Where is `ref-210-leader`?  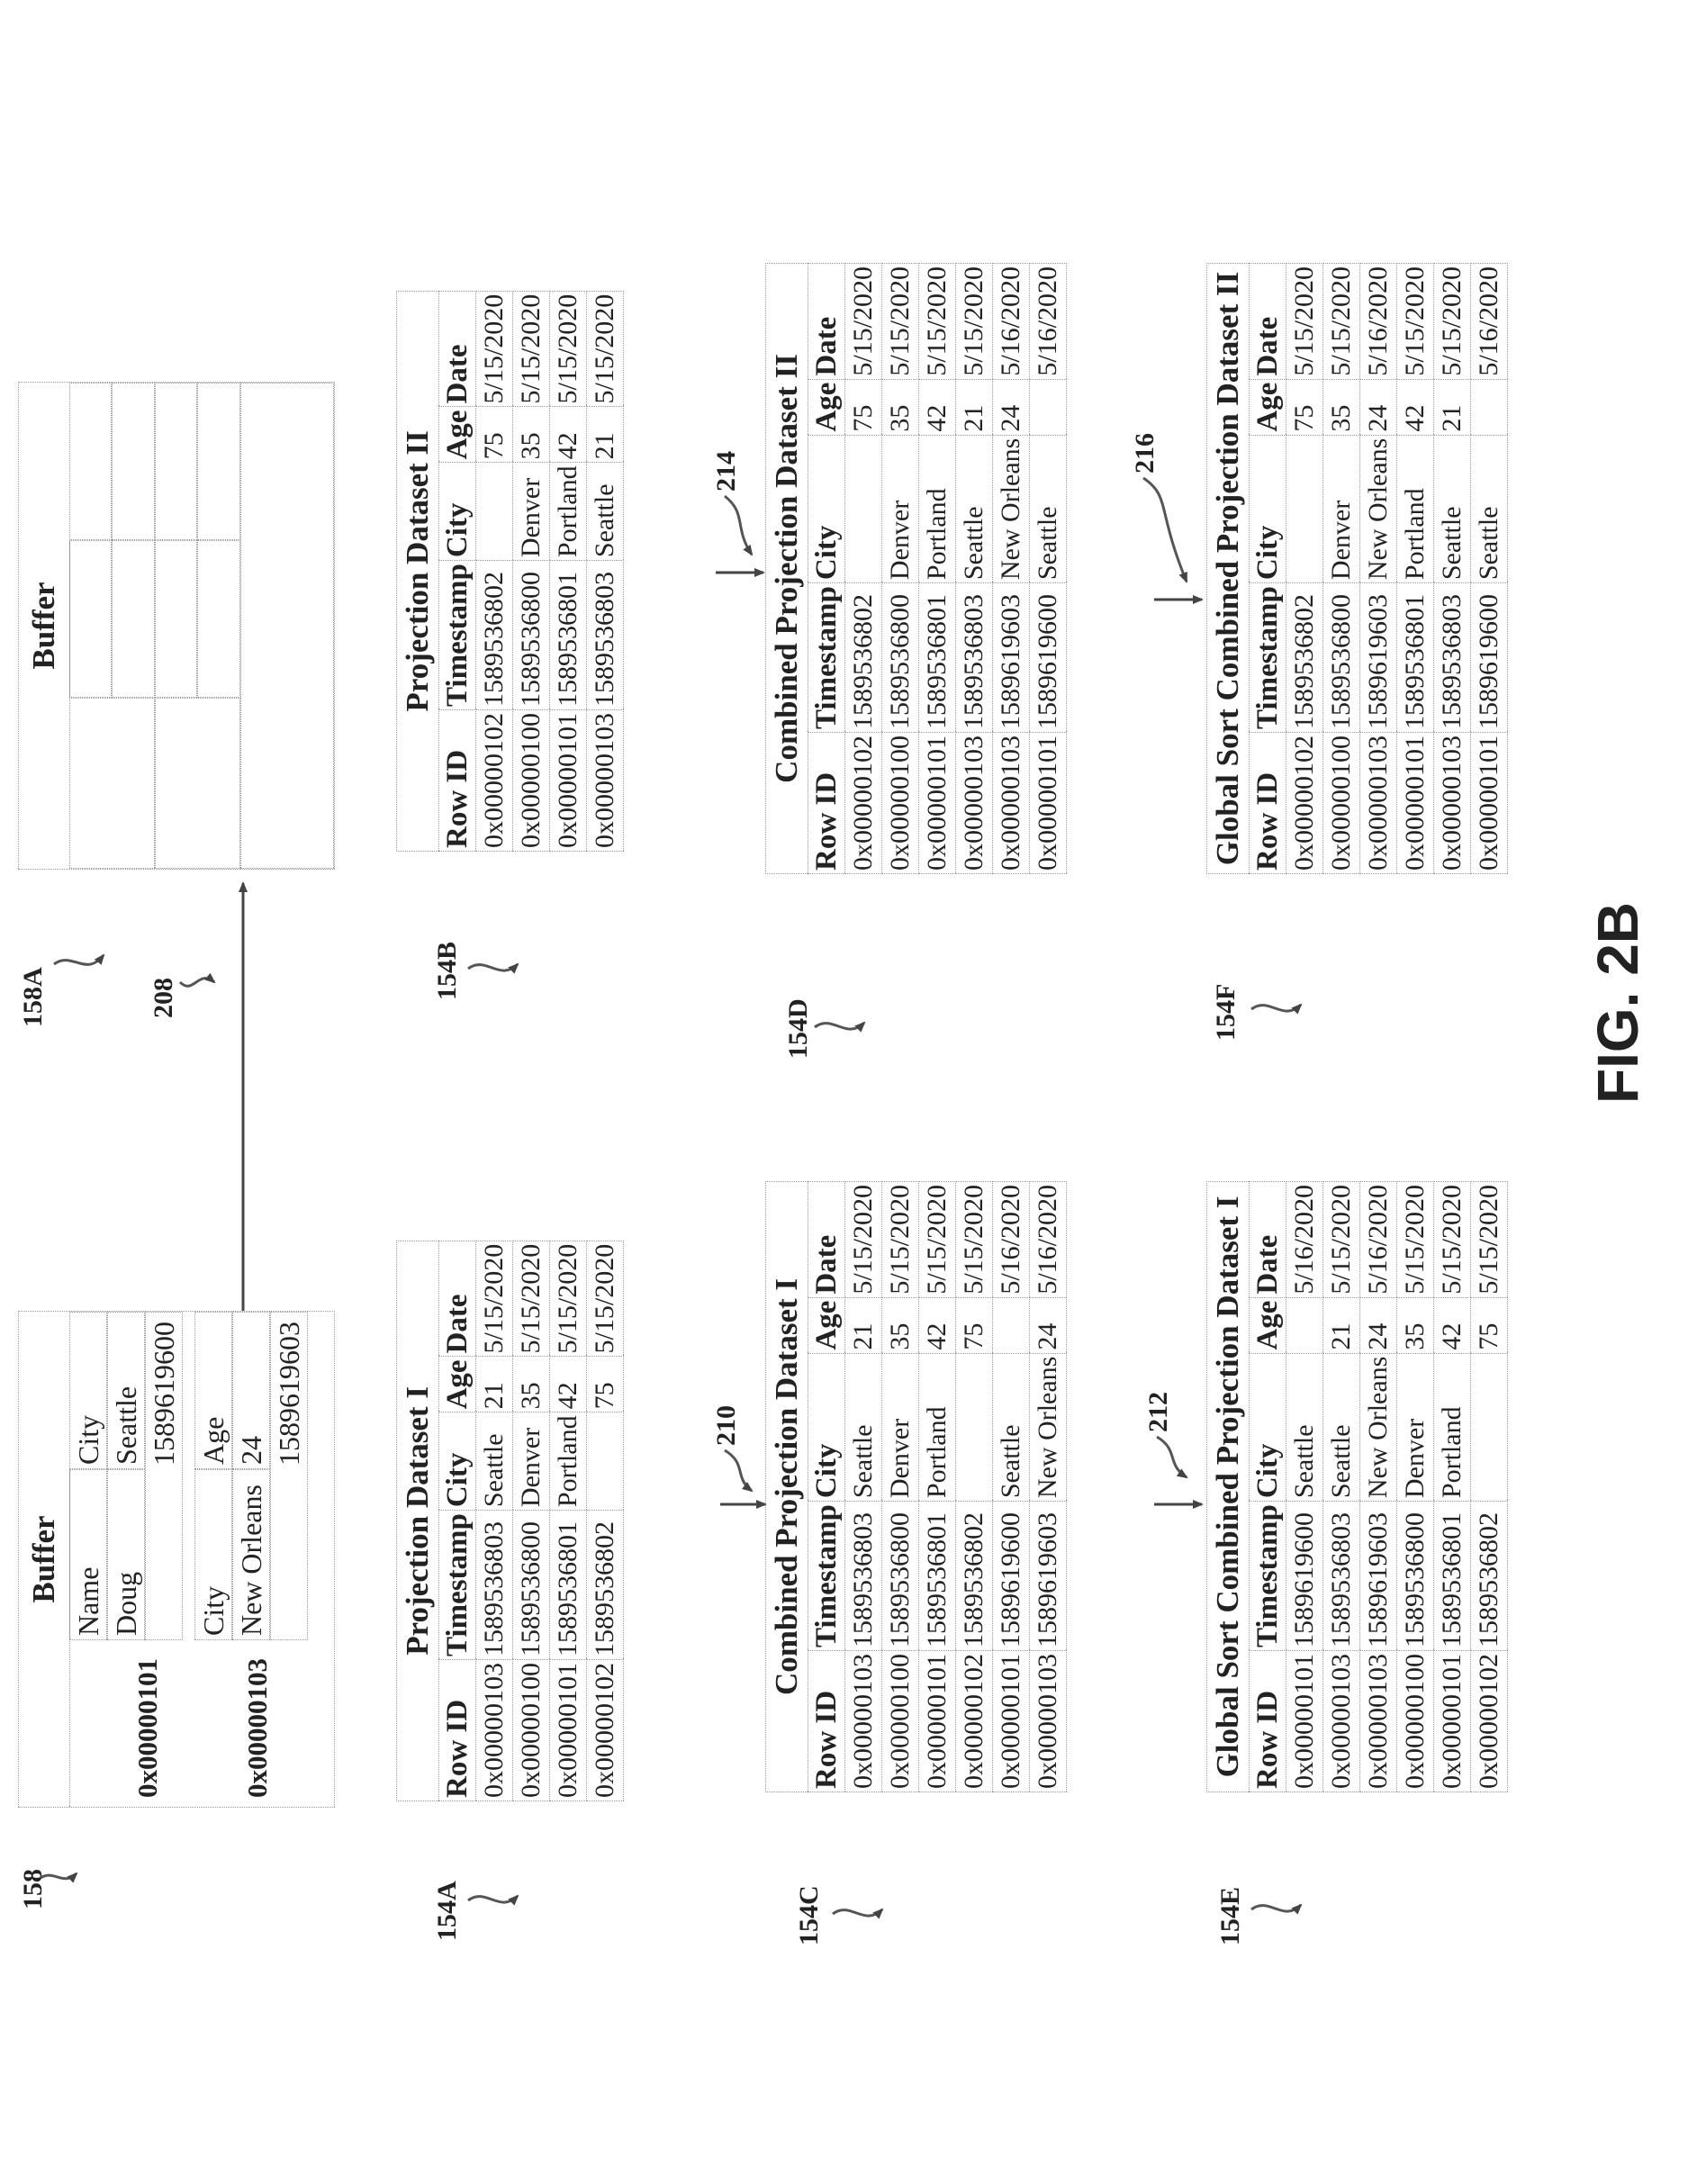
ref-210-leader is located at coordinates (739, 1470).